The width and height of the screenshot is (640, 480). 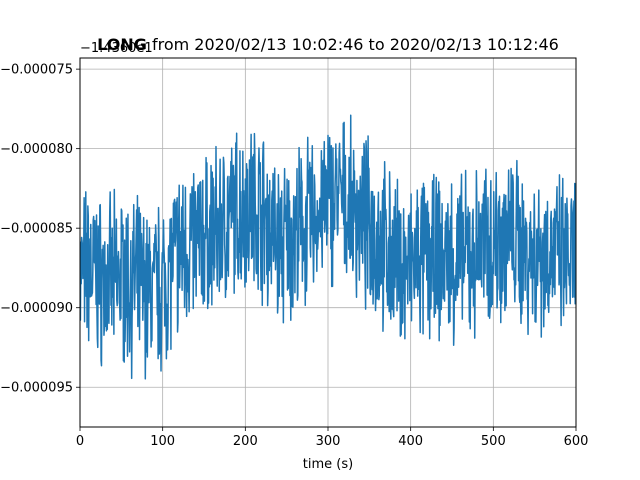 I want to click on x-tick-label: 300, so click(x=328, y=441).